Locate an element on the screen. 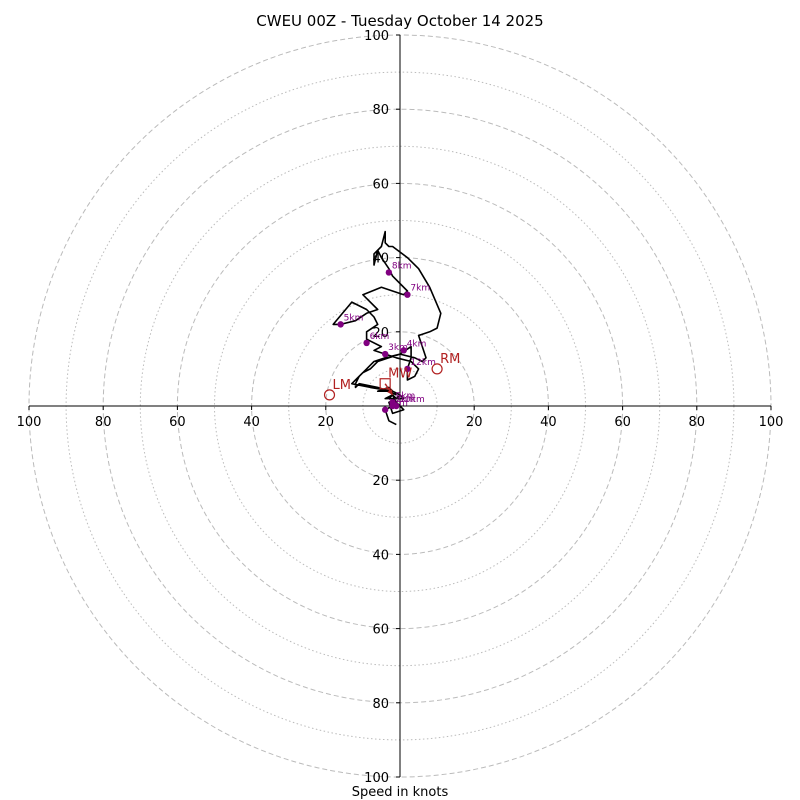 The image size is (800, 800). storm-motion-markers: RM LM MW is located at coordinates (391, 376).